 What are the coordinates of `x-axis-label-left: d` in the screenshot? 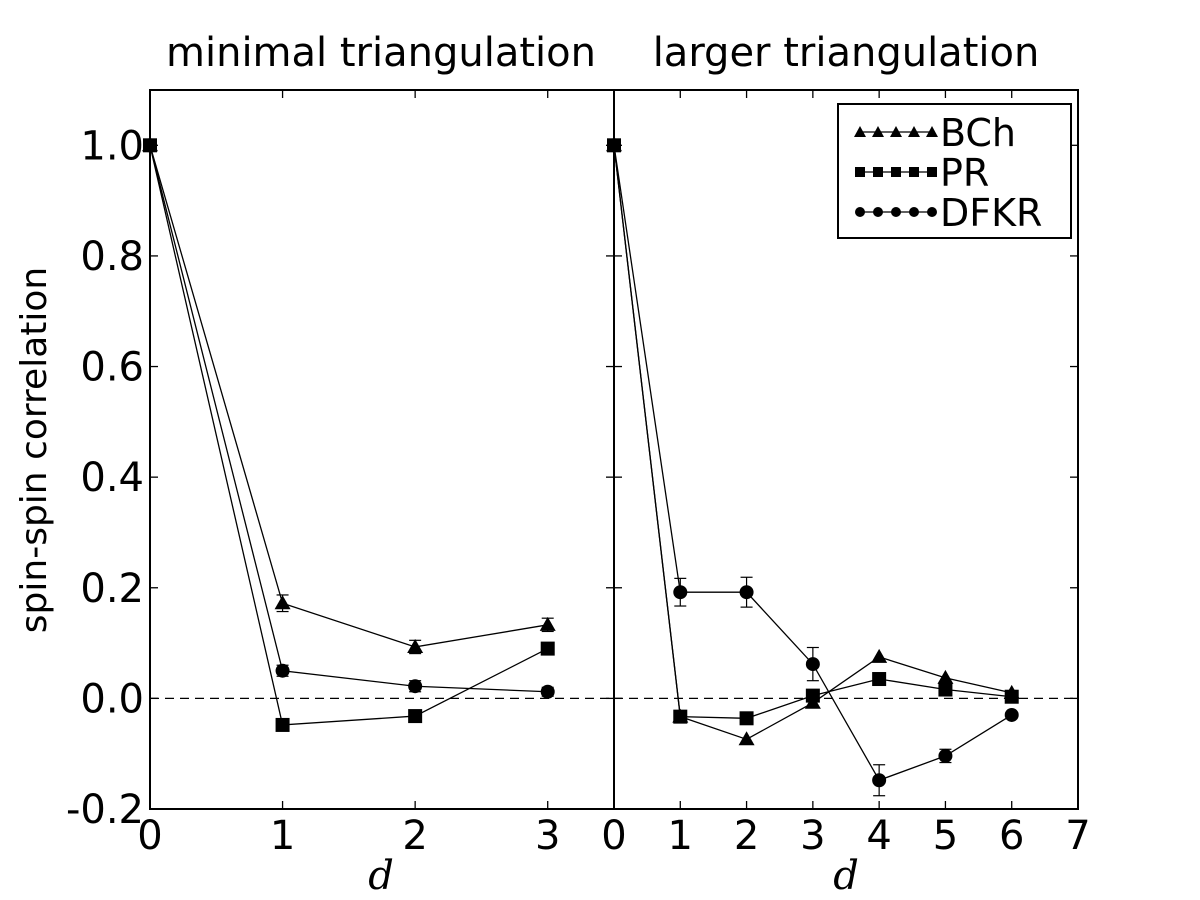 It's located at (381, 876).